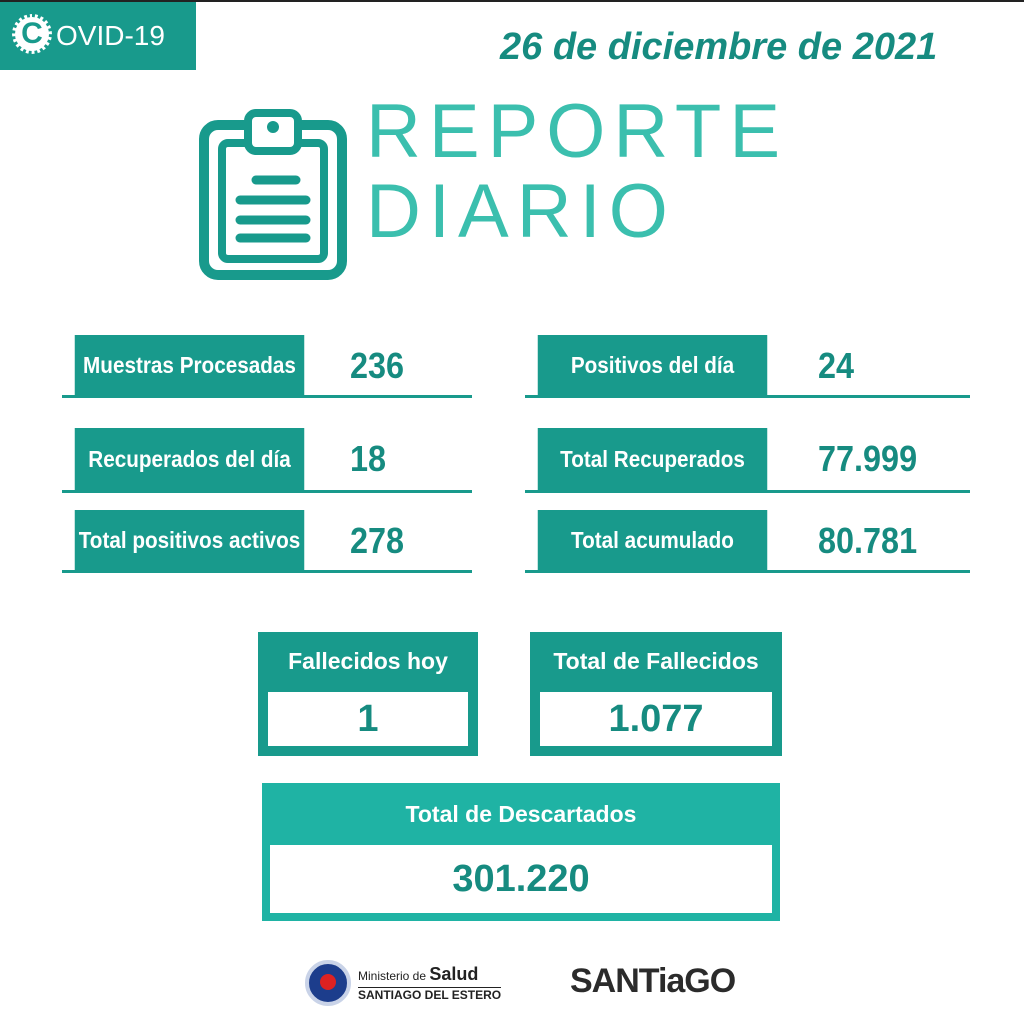  I want to click on stat-label: Muestras Procesadas, so click(189, 365).